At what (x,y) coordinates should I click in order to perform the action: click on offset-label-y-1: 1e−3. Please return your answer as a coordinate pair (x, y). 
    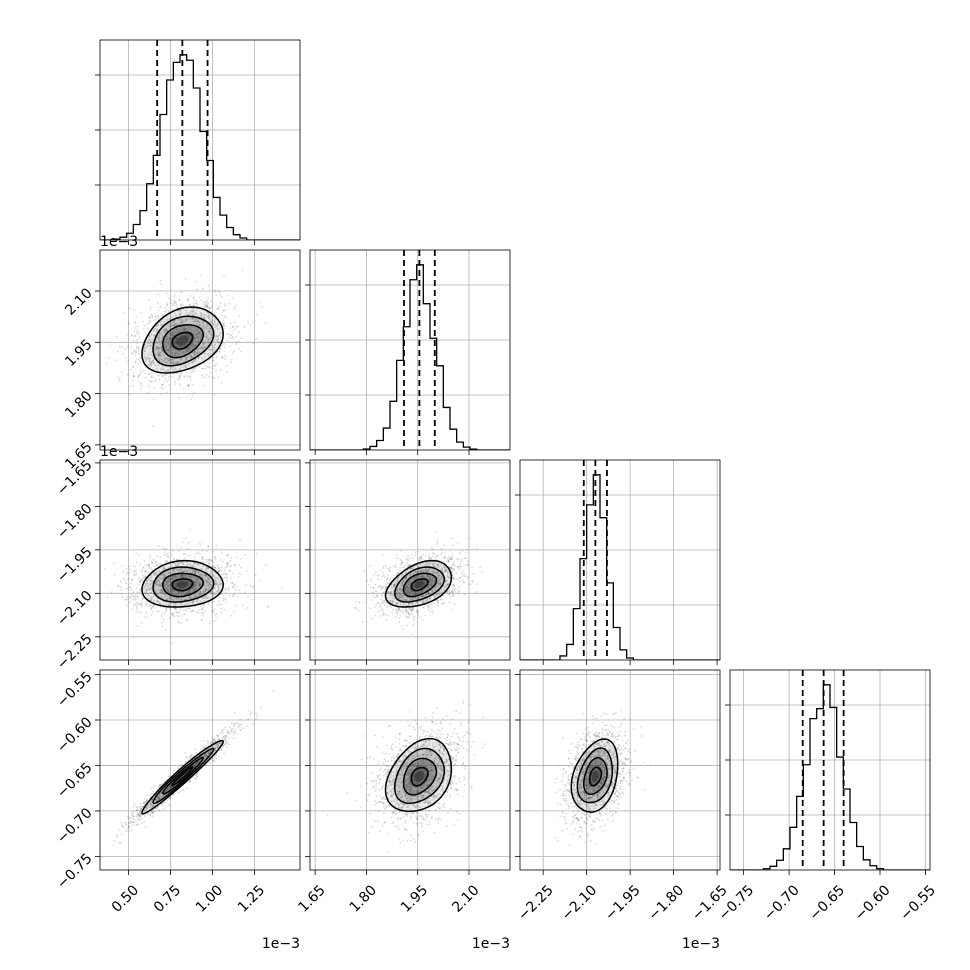
    Looking at the image, I should click on (119, 242).